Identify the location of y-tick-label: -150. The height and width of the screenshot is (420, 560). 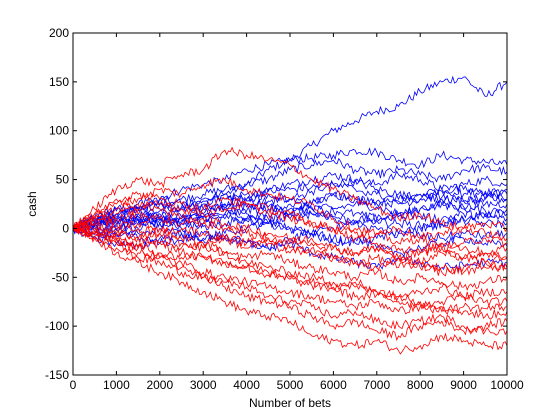
(57, 375).